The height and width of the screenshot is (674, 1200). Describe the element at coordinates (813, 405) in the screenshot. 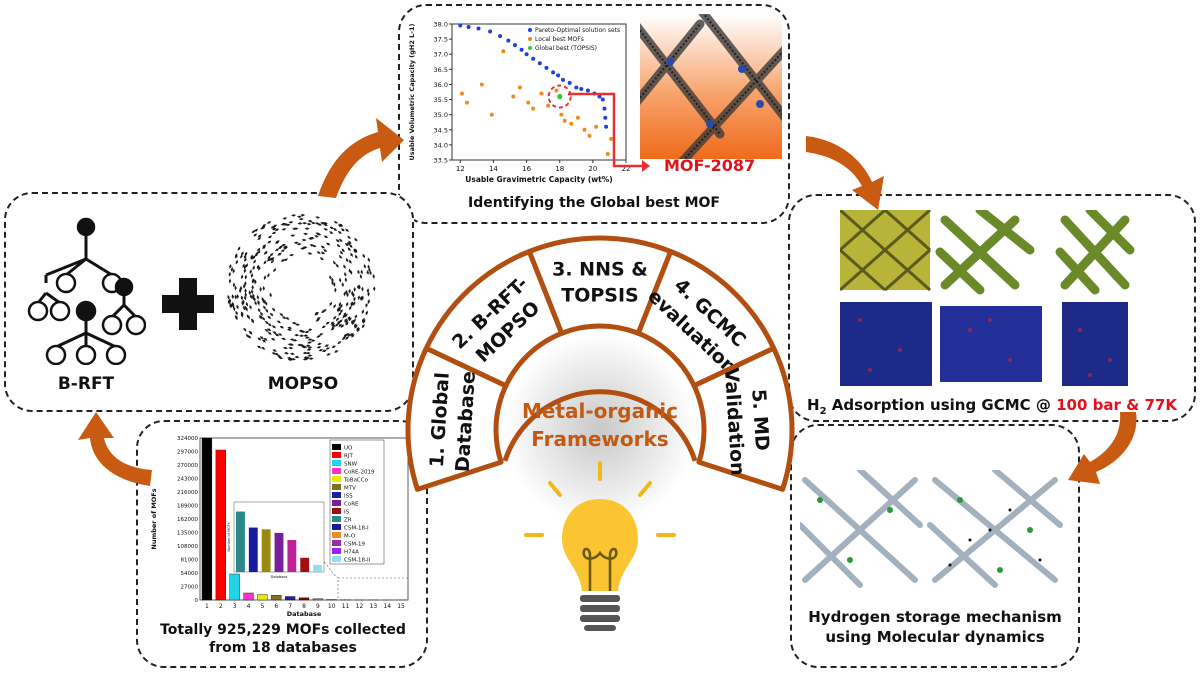

I see `gcmc-caption-h: H` at that location.